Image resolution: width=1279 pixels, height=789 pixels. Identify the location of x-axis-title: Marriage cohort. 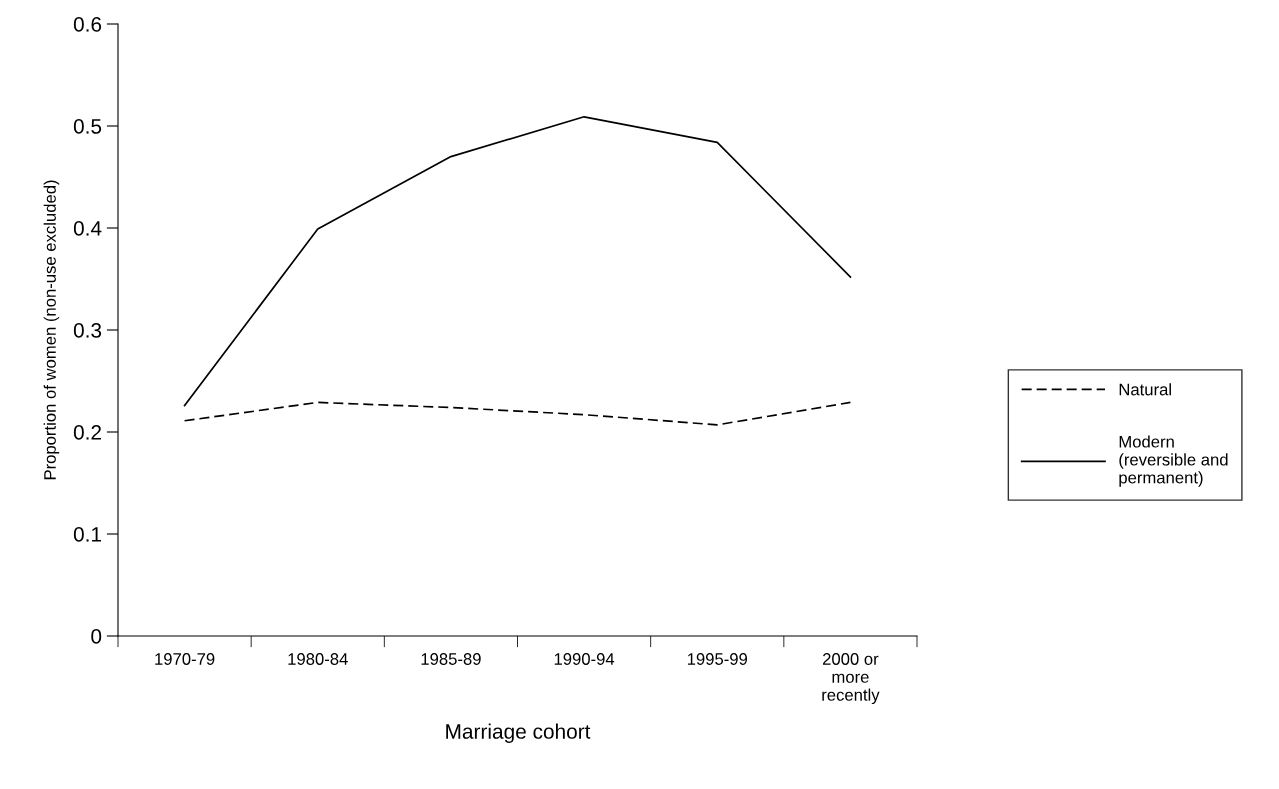
(518, 733).